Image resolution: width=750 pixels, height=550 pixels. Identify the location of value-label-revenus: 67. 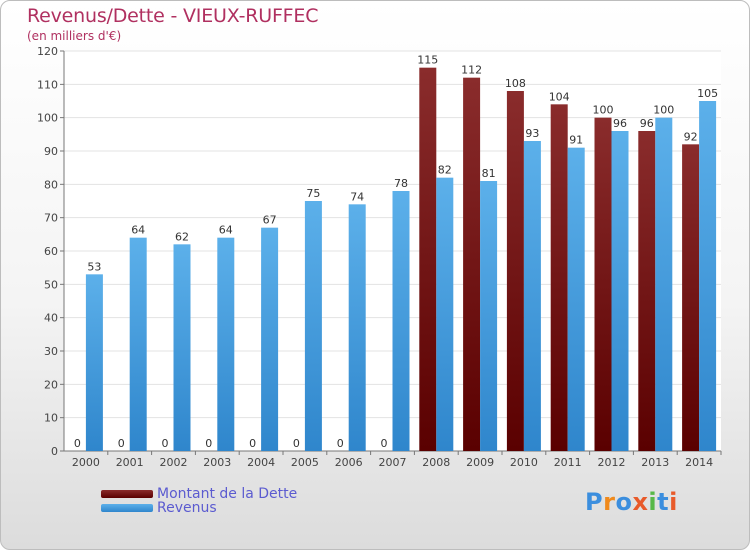
(270, 220).